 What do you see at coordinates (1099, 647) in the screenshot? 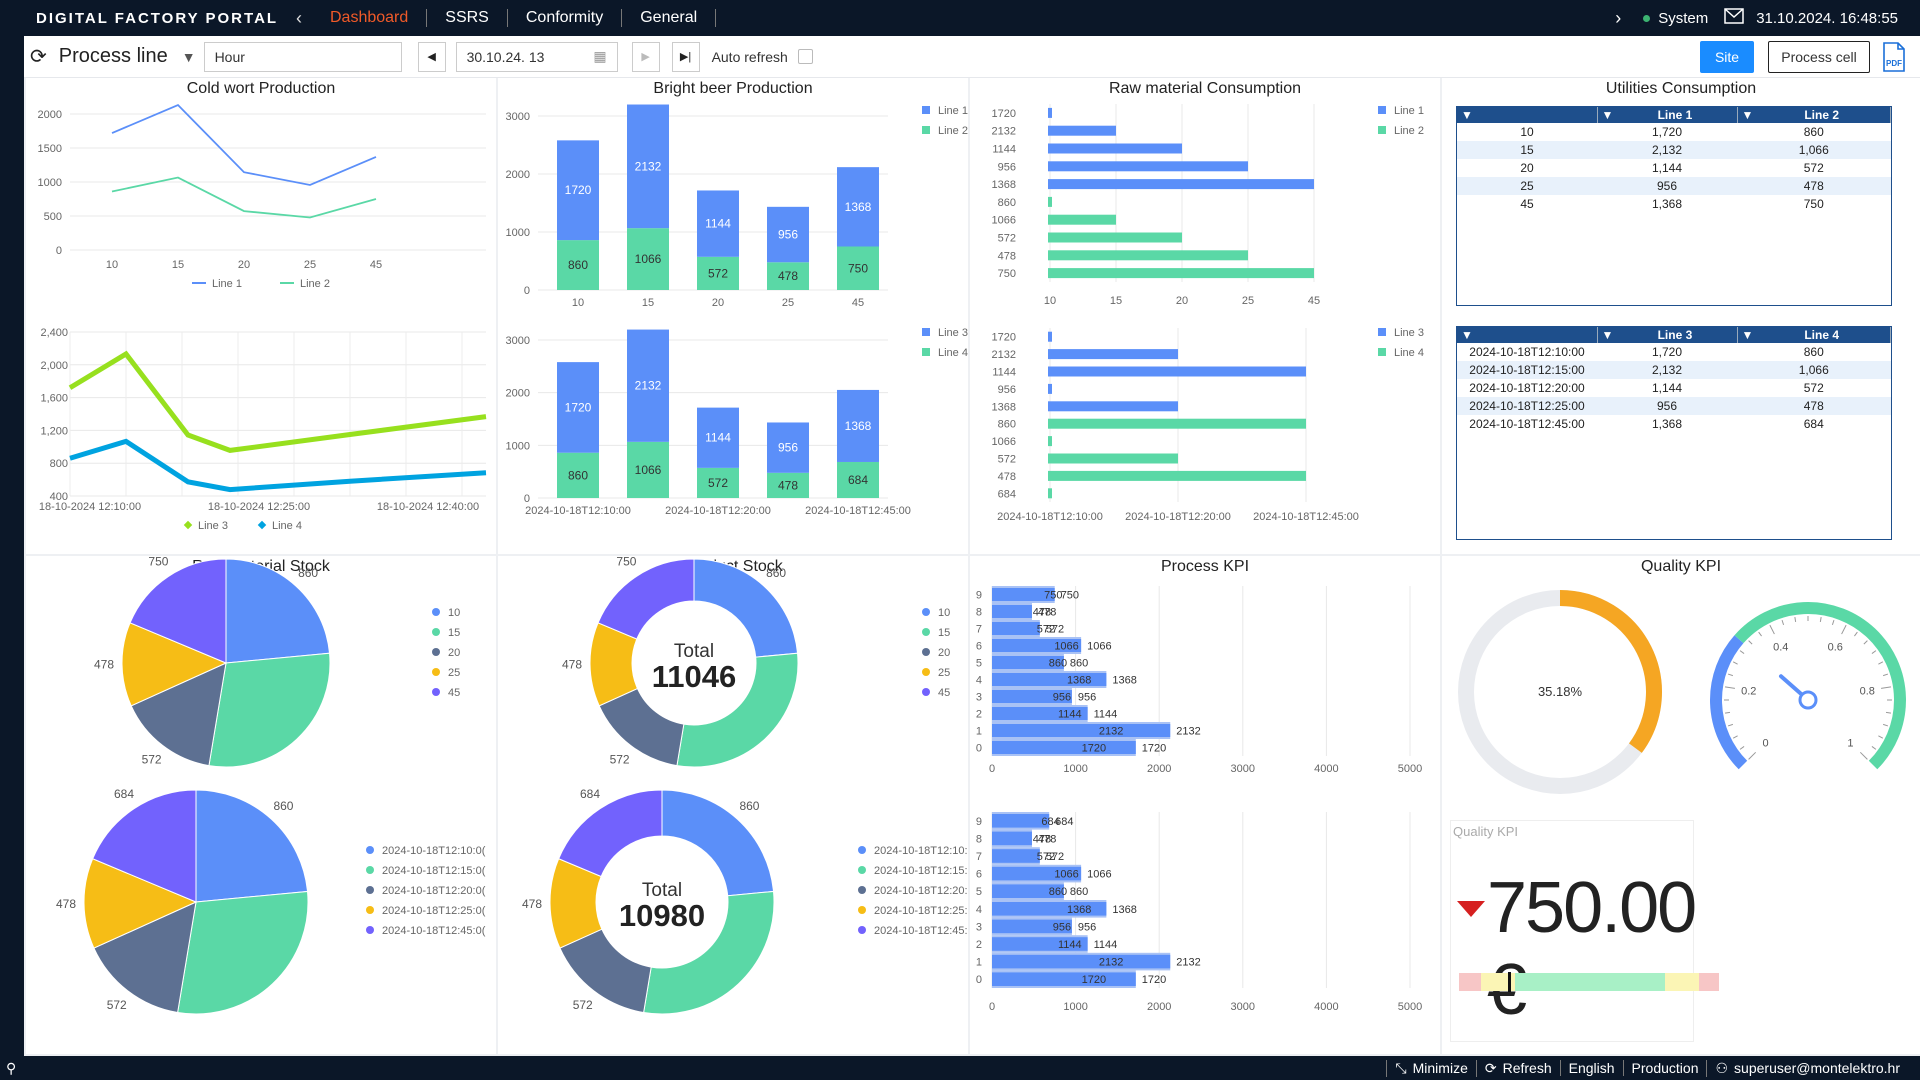
I see `data-label: 1066` at bounding box center [1099, 647].